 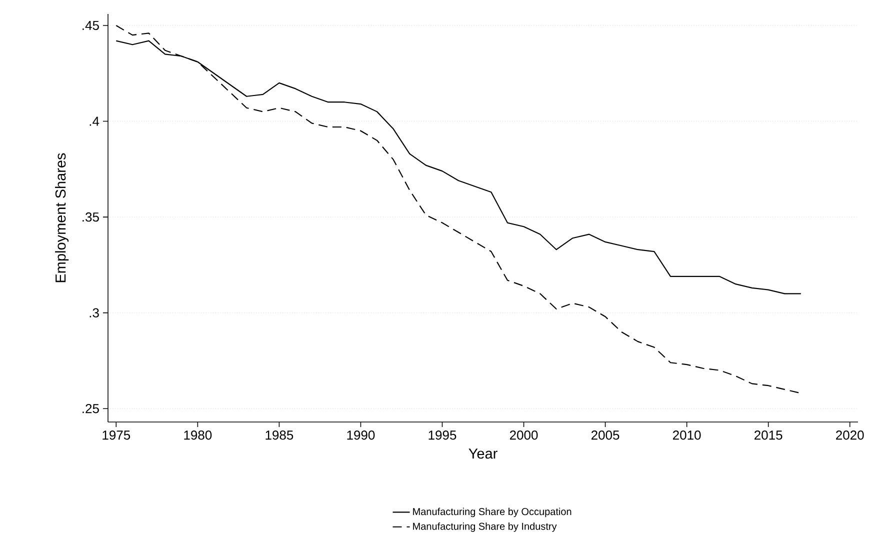 What do you see at coordinates (768, 435) in the screenshot?
I see `x-tick-label: 2015` at bounding box center [768, 435].